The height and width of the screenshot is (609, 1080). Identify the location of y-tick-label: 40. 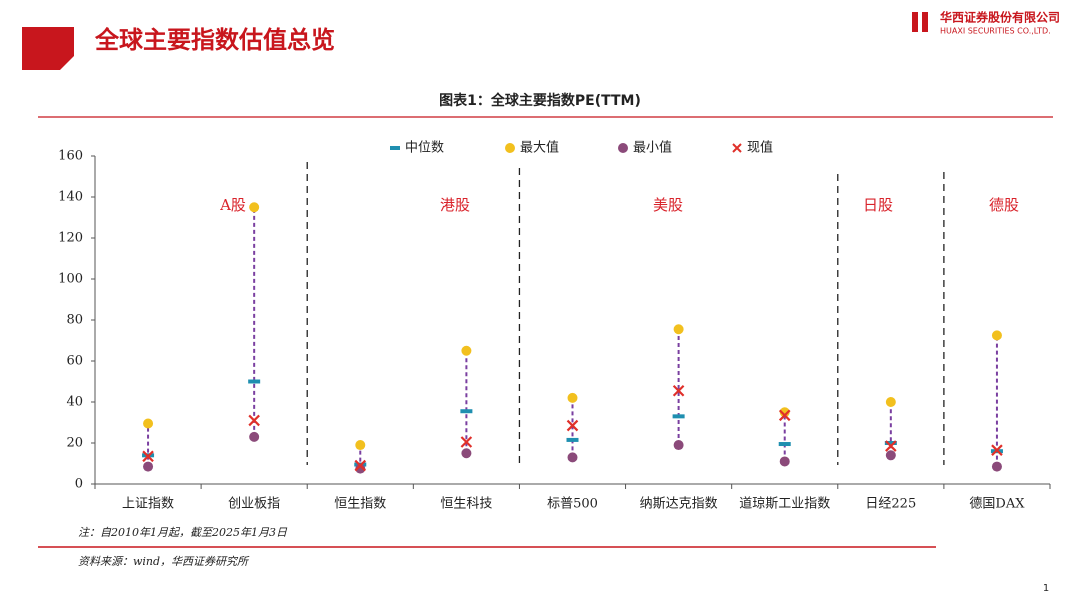
(74, 402).